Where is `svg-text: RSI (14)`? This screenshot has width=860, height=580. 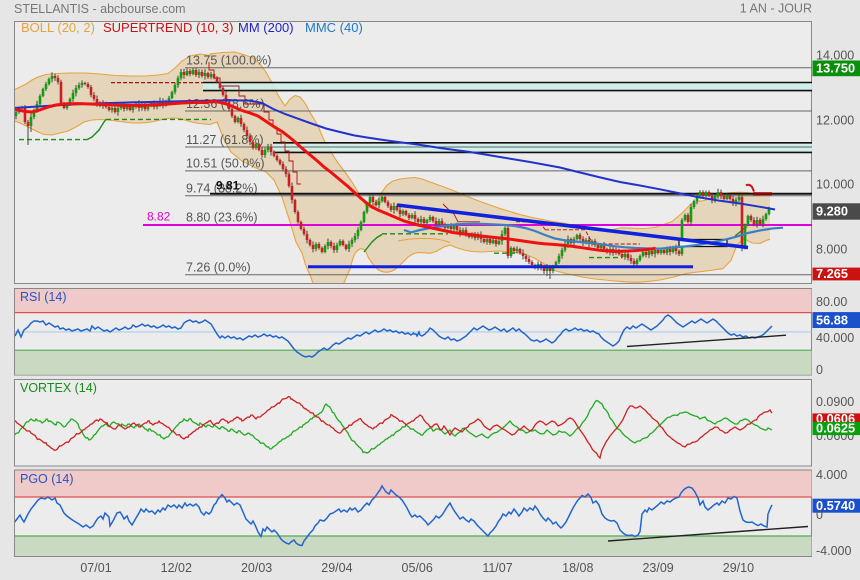
svg-text: RSI (14) is located at coordinates (43, 297).